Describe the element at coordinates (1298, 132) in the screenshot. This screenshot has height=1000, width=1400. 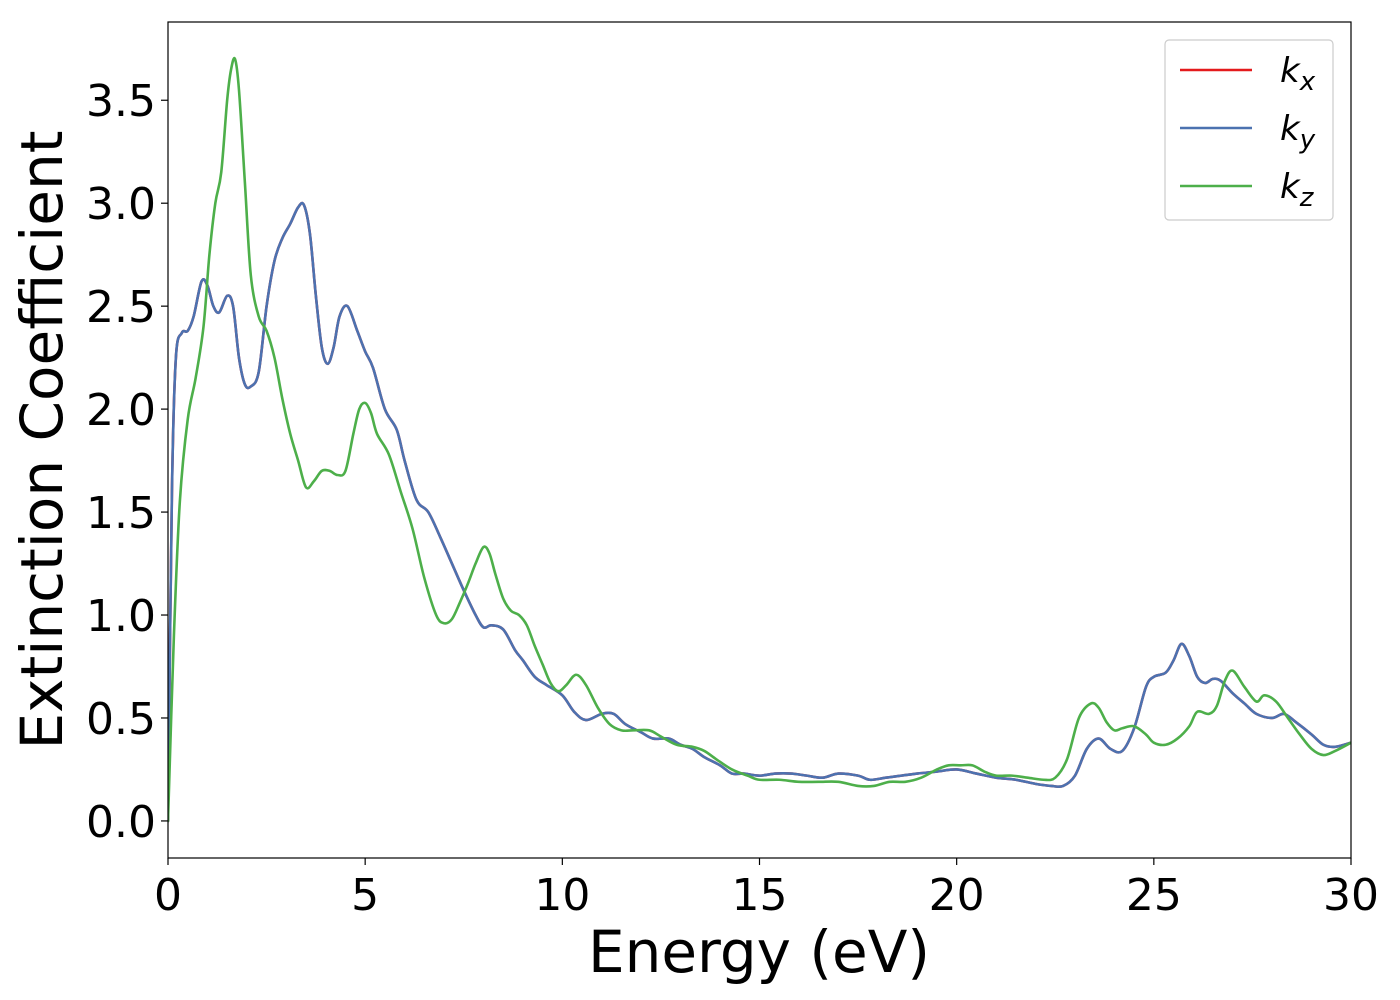
I see `legend-label-ky: ky` at that location.